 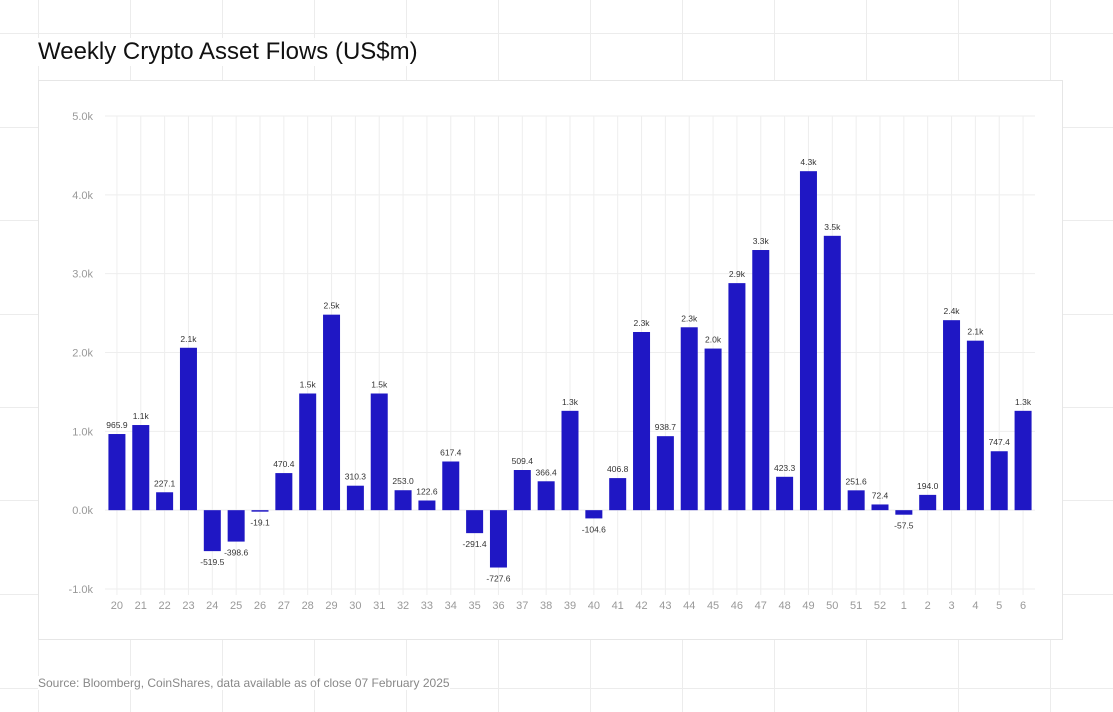 What do you see at coordinates (379, 384) in the screenshot?
I see `data-label: 1.5k` at bounding box center [379, 384].